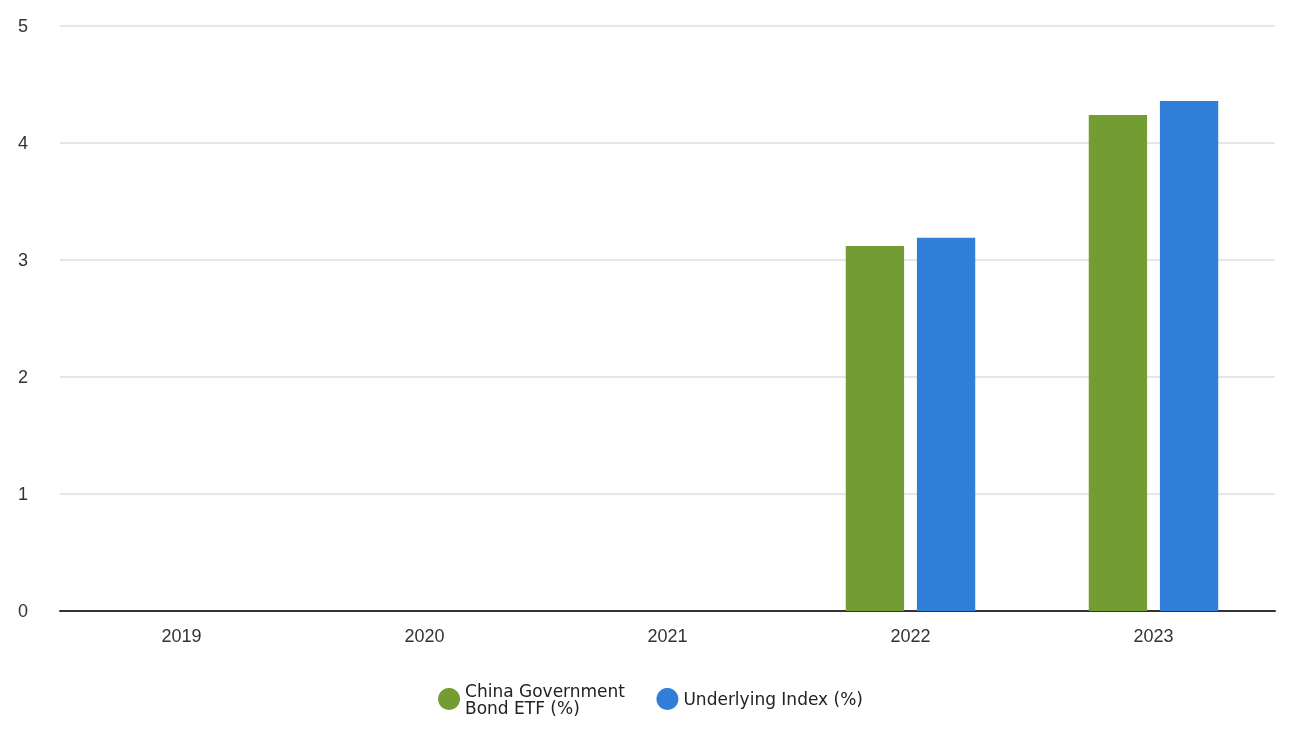 The height and width of the screenshot is (731, 1301). I want to click on x-tick-label: 2020, so click(424, 636).